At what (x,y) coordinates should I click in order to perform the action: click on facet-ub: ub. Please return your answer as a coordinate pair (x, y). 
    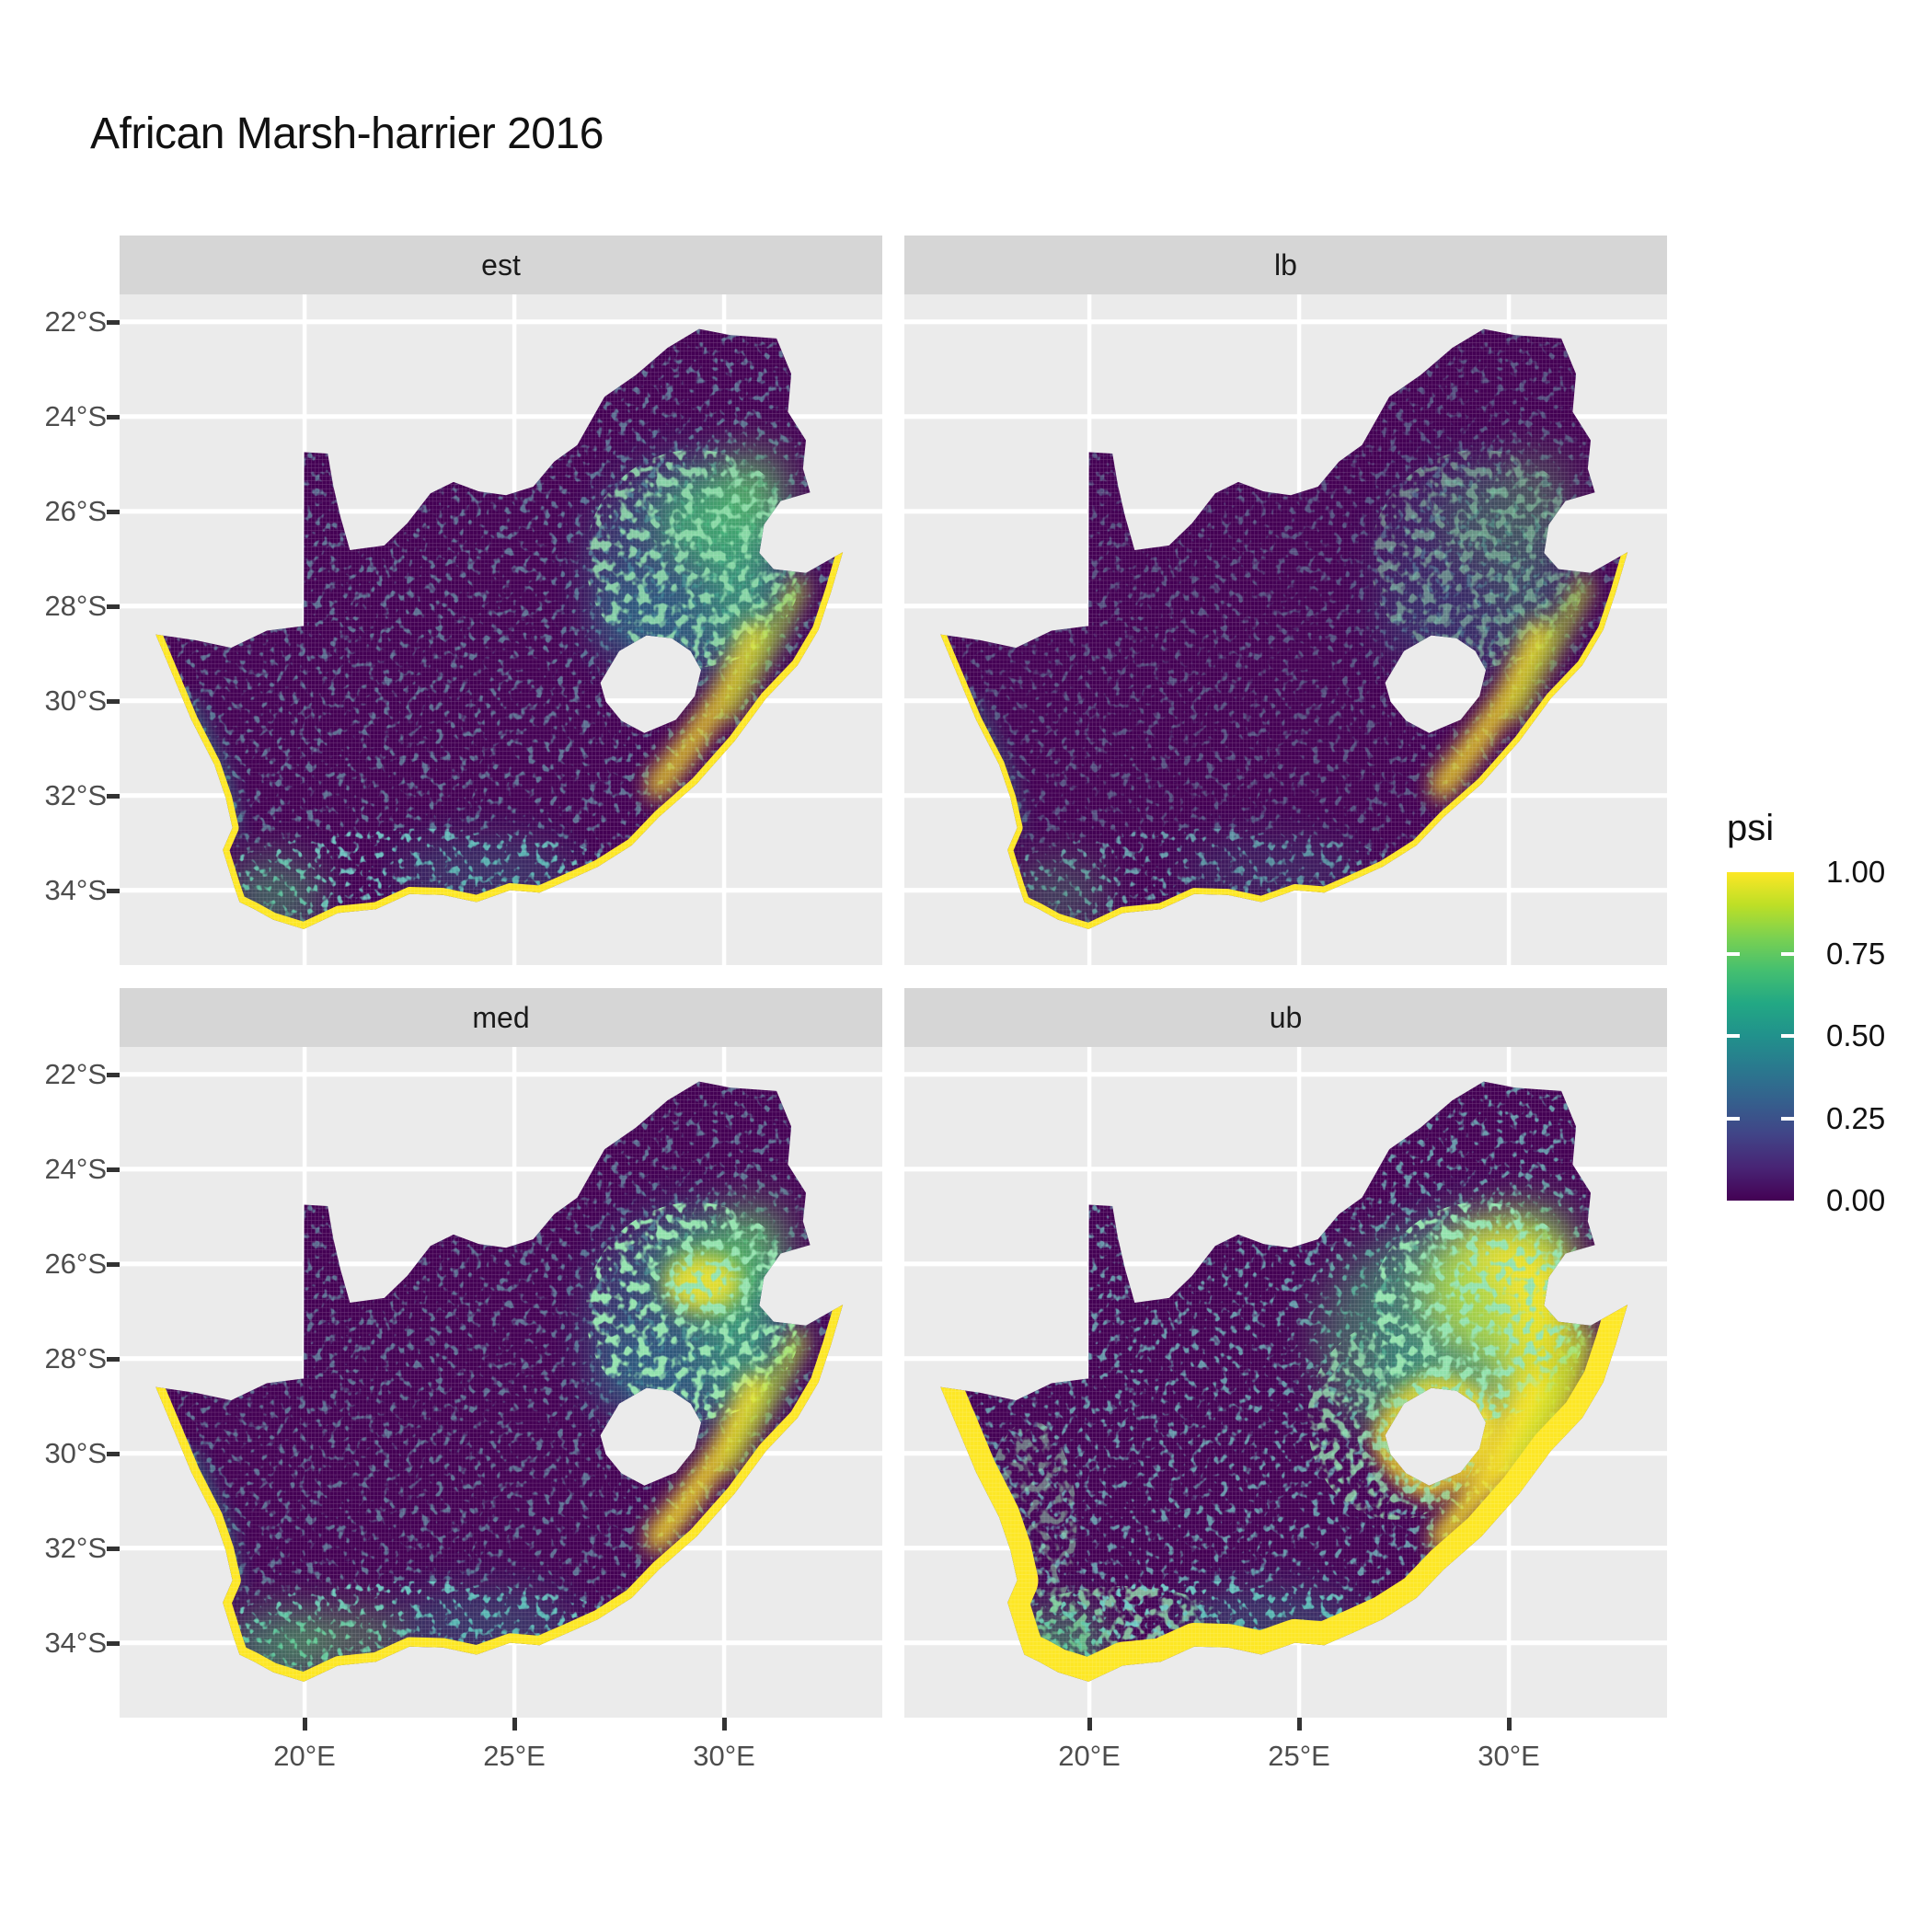
    Looking at the image, I should click on (1285, 1353).